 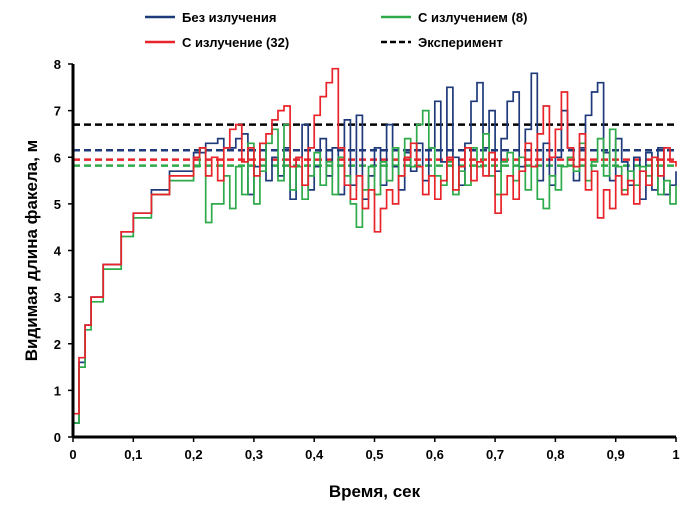 What do you see at coordinates (133, 454) in the screenshot?
I see `x-tick-label: 0,1` at bounding box center [133, 454].